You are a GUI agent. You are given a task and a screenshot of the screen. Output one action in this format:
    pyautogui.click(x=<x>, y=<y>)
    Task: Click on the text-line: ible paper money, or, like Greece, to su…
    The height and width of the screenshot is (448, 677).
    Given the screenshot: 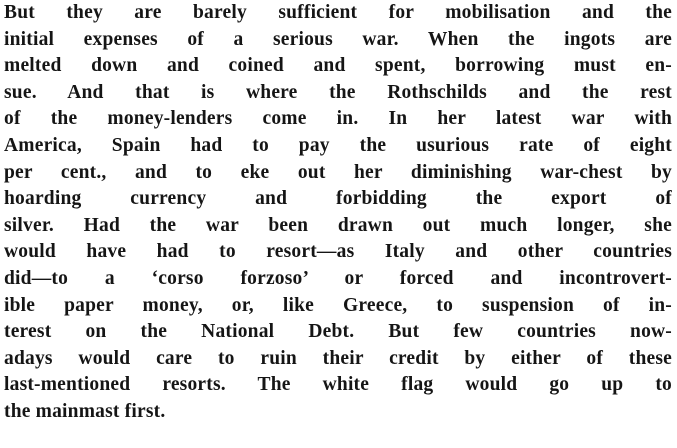 What is the action you would take?
    pyautogui.click(x=338, y=305)
    